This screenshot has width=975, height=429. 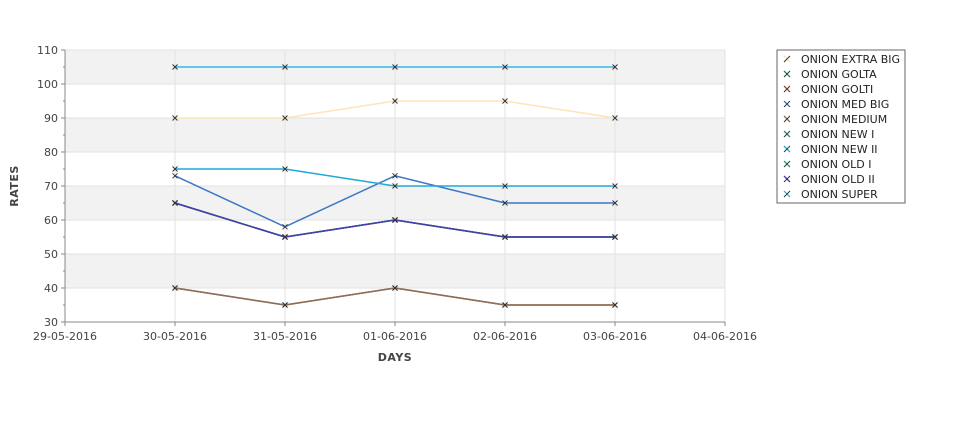 What do you see at coordinates (839, 194) in the screenshot?
I see `legend-label: ONION SUPER` at bounding box center [839, 194].